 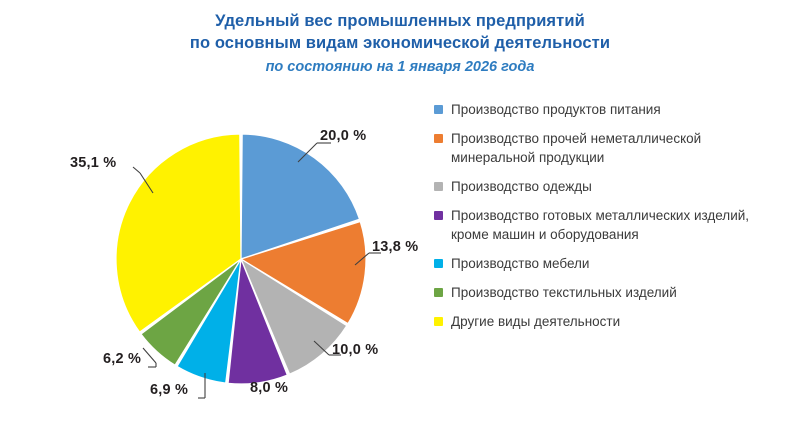 What do you see at coordinates (93, 163) in the screenshot?
I see `slice-label-6: 35,1 %` at bounding box center [93, 163].